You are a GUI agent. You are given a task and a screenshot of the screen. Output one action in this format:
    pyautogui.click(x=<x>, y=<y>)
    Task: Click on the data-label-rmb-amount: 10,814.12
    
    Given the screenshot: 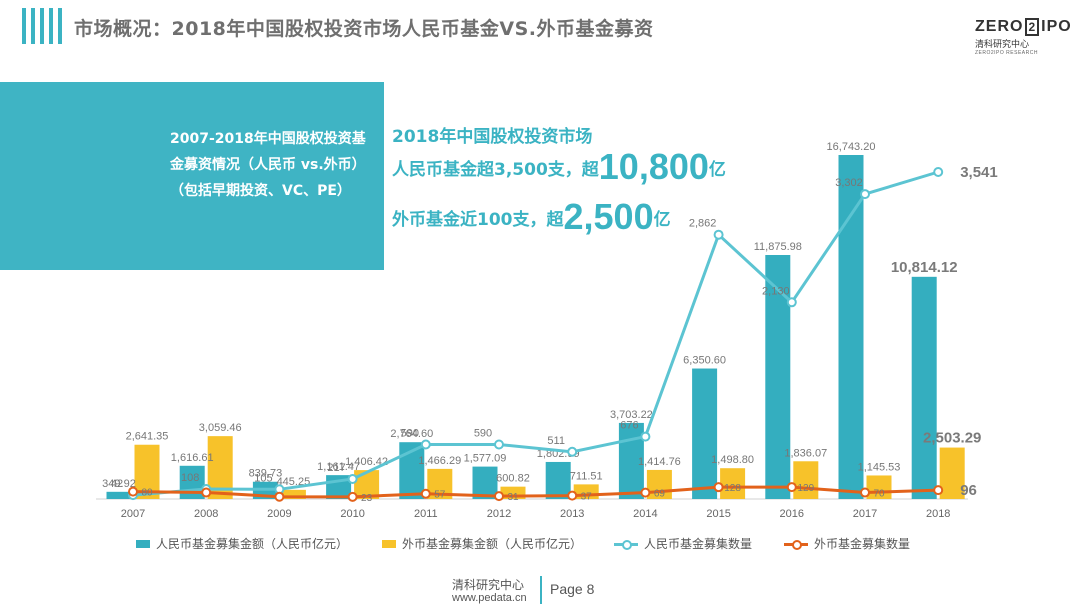 What is the action you would take?
    pyautogui.click(x=924, y=267)
    